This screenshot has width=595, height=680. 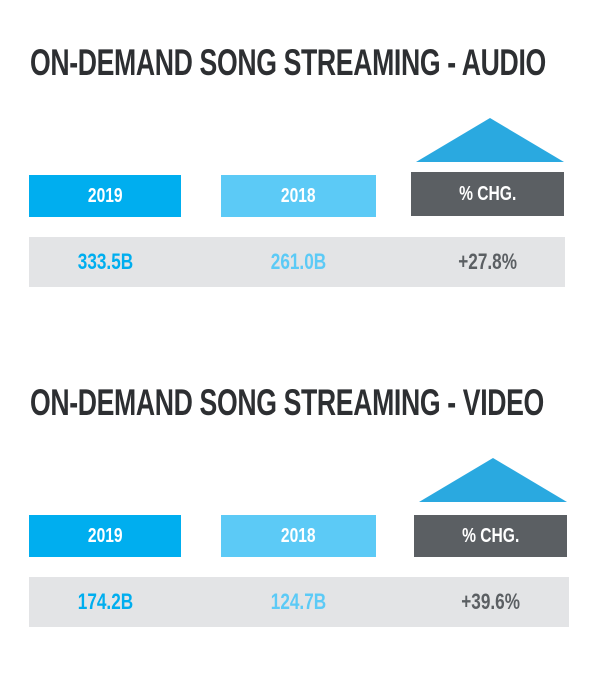 I want to click on value-label: 261.0B, so click(x=298, y=261).